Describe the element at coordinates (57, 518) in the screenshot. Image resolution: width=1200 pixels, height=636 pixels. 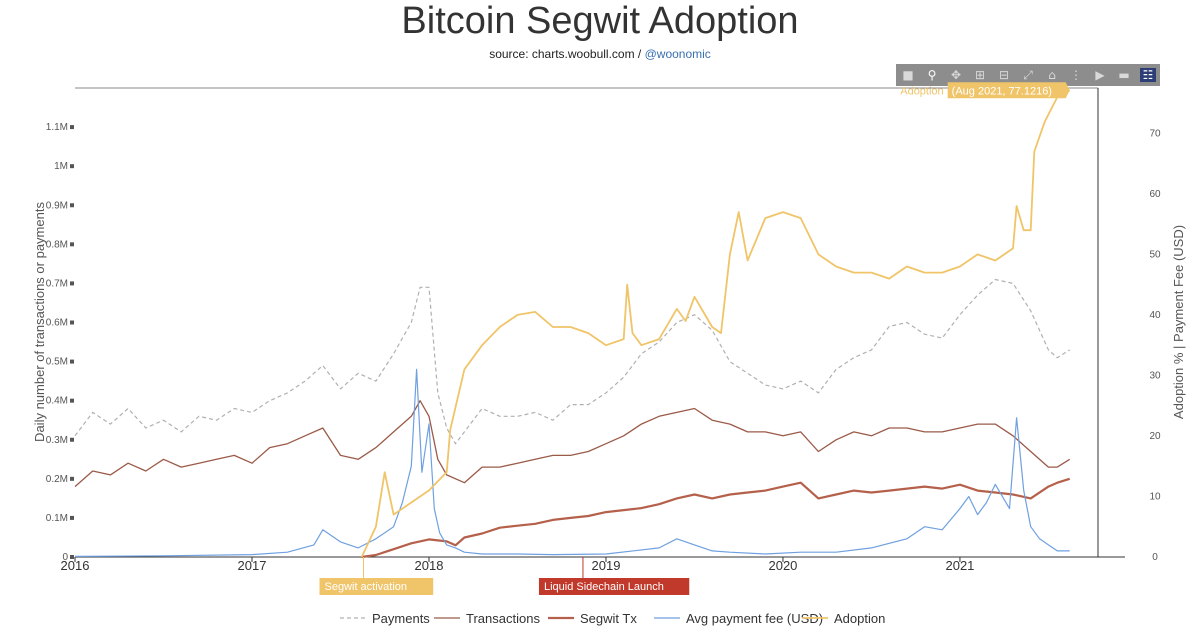
I see `y-tick-label: 0.1M` at that location.